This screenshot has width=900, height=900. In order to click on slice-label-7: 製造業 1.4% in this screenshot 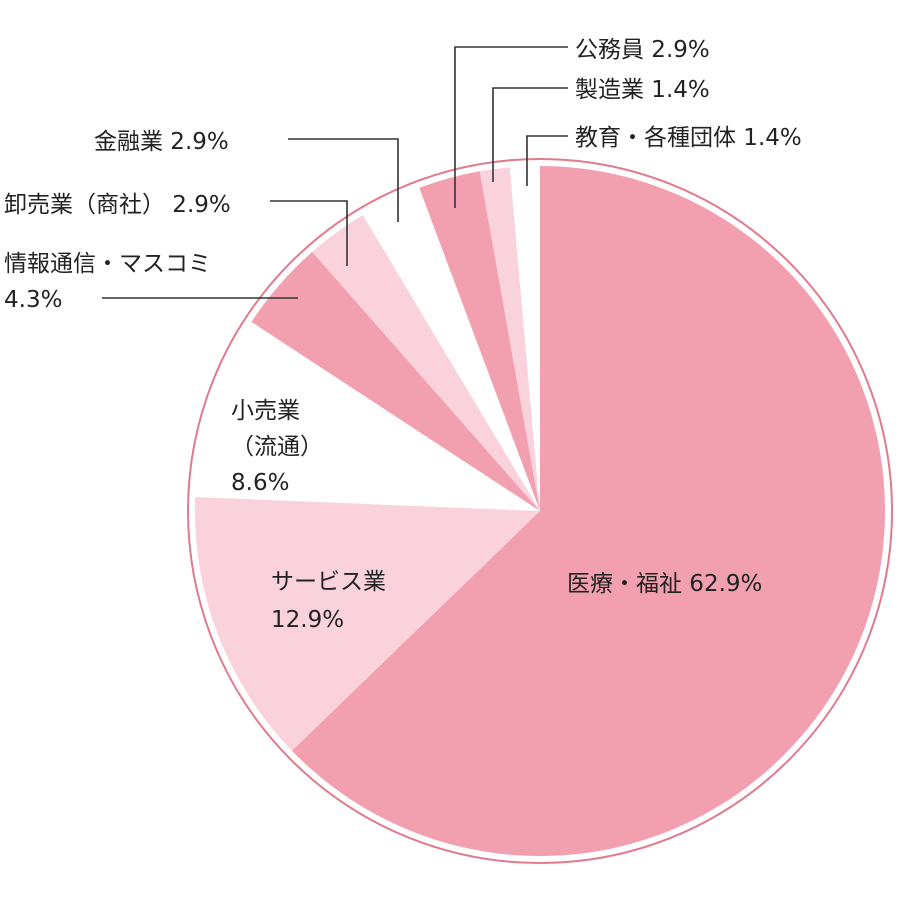, I will do `click(642, 90)`.